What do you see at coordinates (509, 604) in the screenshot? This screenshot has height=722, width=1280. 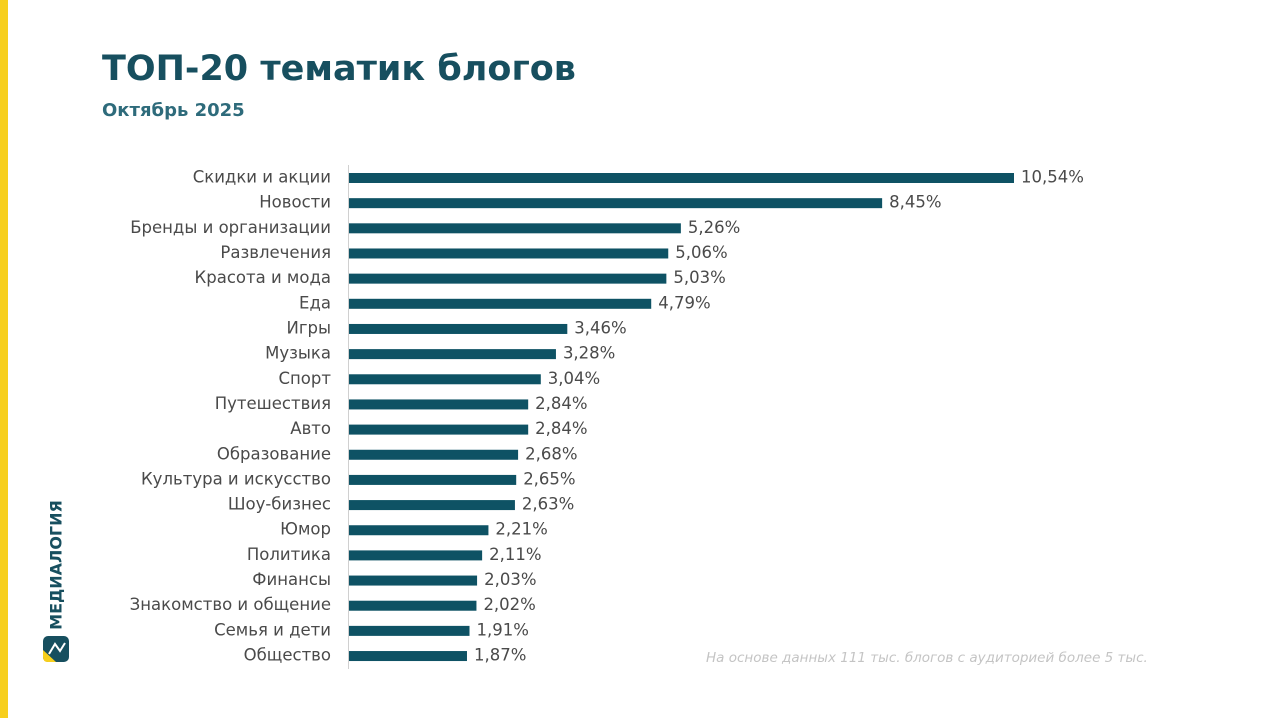 I see `value-label: 2,02%` at bounding box center [509, 604].